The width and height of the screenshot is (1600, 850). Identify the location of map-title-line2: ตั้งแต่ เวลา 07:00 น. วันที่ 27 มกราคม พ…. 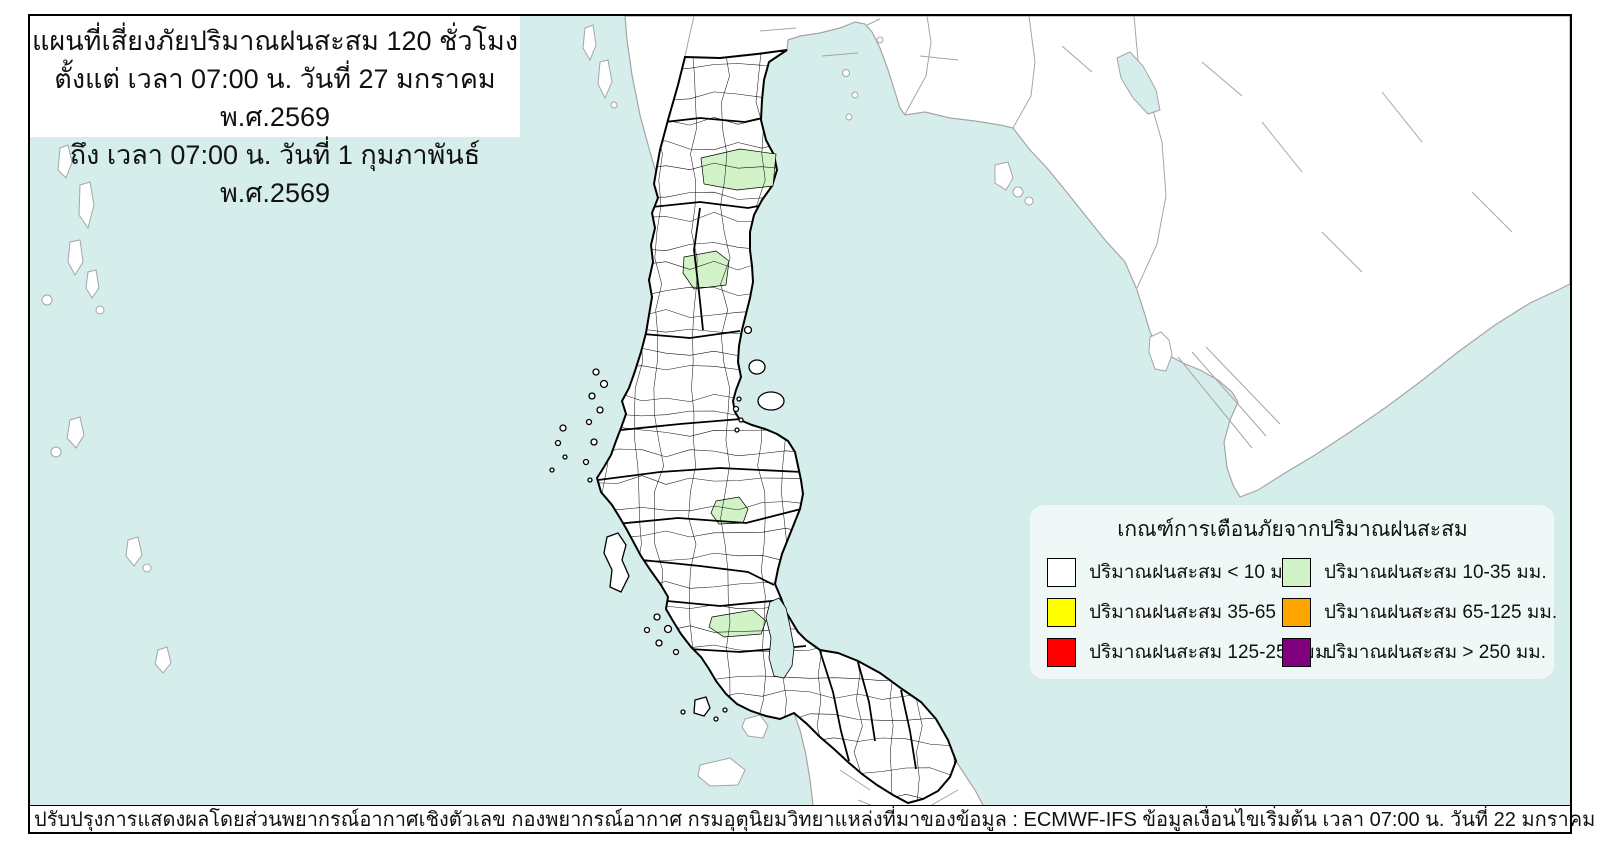
(275, 98).